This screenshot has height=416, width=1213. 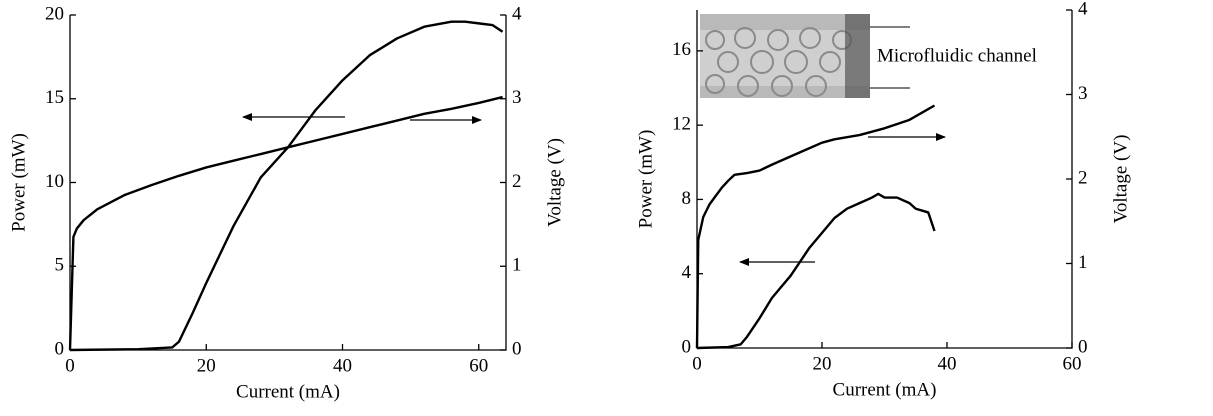 What do you see at coordinates (681, 49) in the screenshot?
I see `y-tick-label: 16` at bounding box center [681, 49].